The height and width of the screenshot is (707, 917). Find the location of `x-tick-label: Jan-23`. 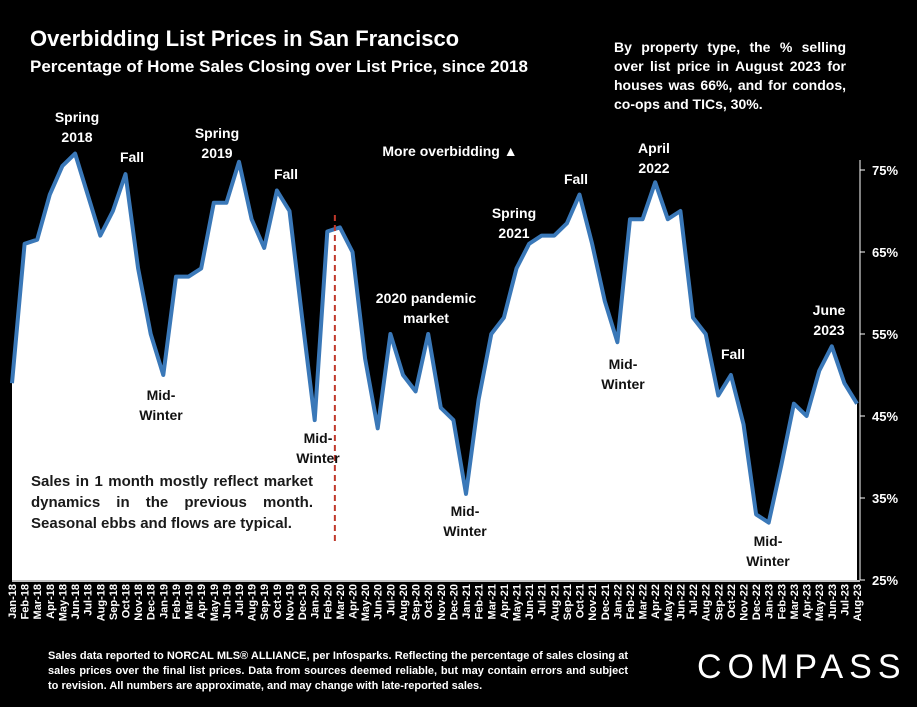

x-tick-label: Jan-23 is located at coordinates (770, 601).